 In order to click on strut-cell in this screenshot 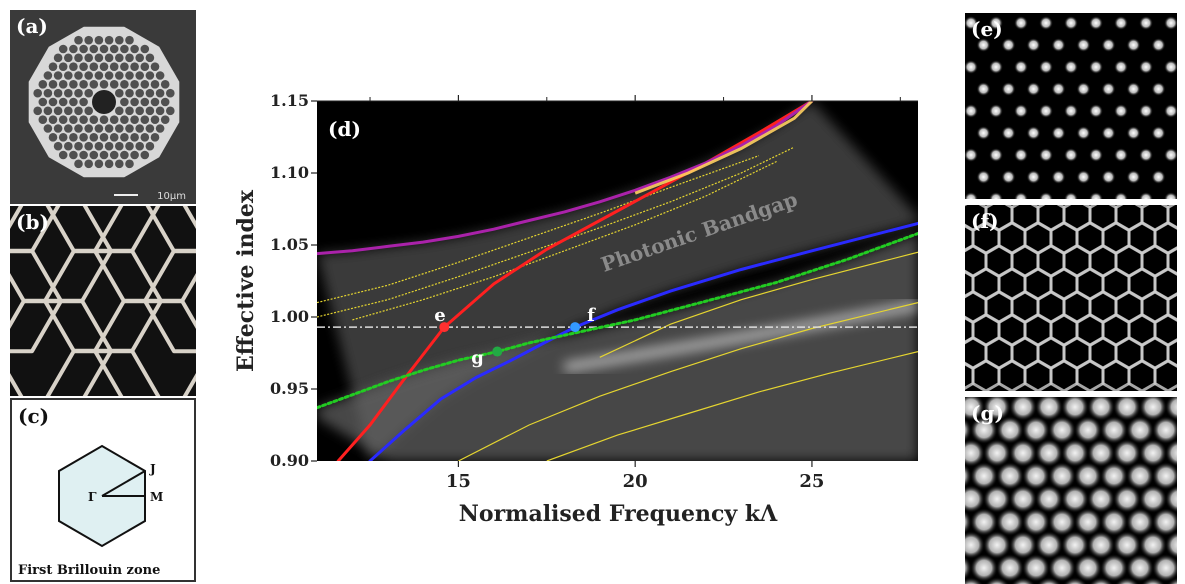, I will do `click(61, 347)`.